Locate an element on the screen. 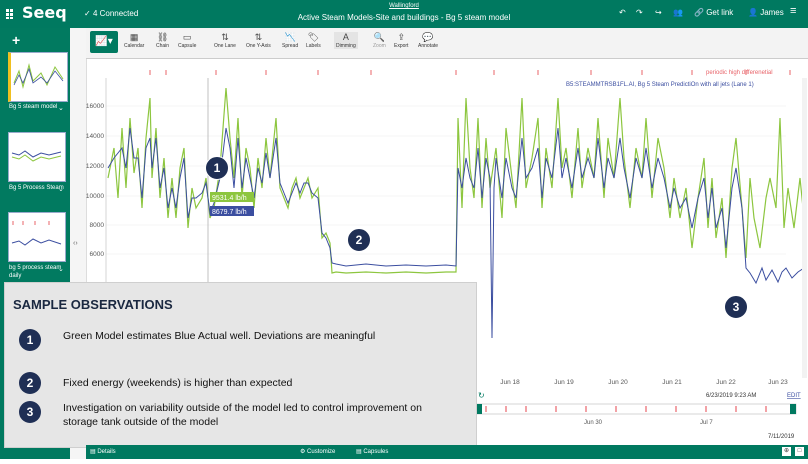 The height and width of the screenshot is (464, 808). bottom-bar: ▤ Details ⚙ Customize ▤ Capsules ⊕ □ is located at coordinates (447, 452).